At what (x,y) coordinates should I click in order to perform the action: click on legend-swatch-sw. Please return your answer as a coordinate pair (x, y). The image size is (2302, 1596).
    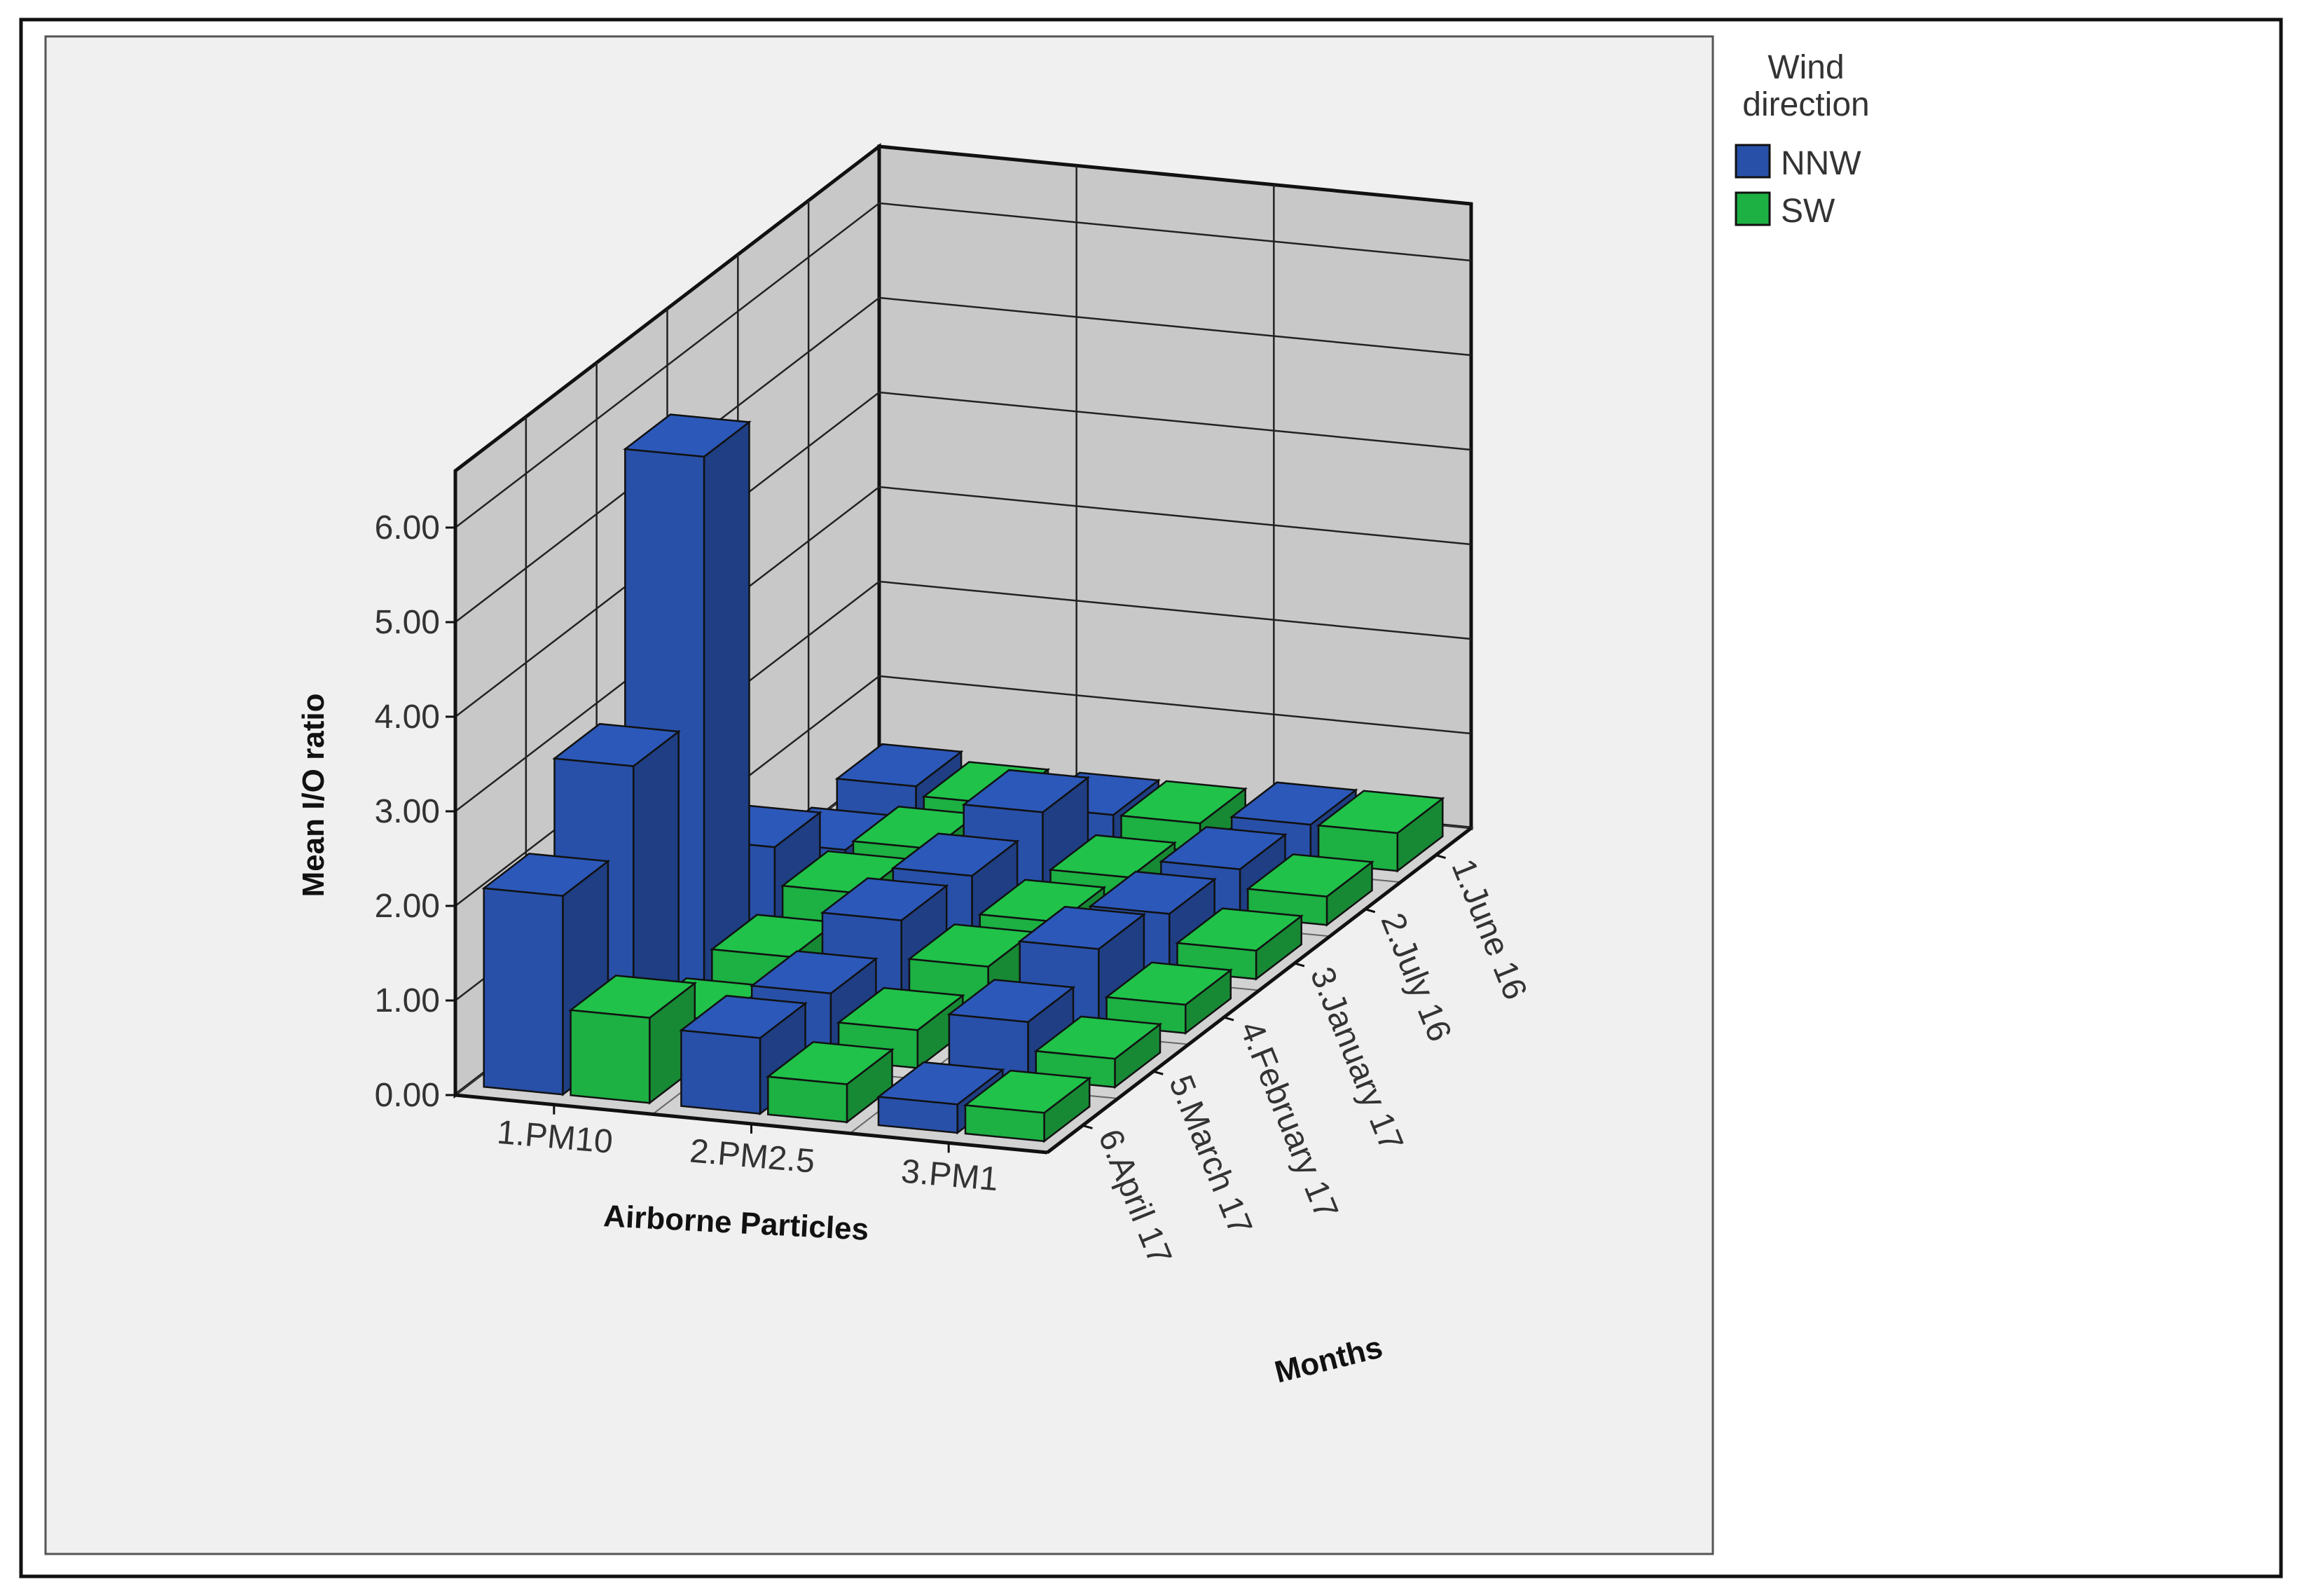
    Looking at the image, I should click on (1753, 208).